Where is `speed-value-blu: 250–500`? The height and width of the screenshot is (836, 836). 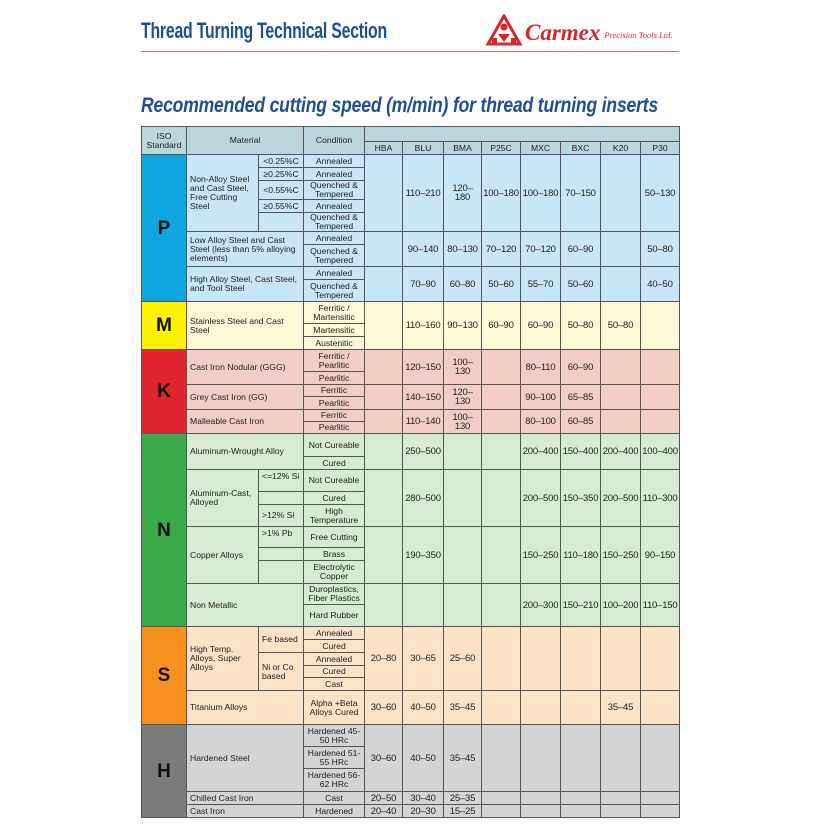 speed-value-blu: 250–500 is located at coordinates (423, 451).